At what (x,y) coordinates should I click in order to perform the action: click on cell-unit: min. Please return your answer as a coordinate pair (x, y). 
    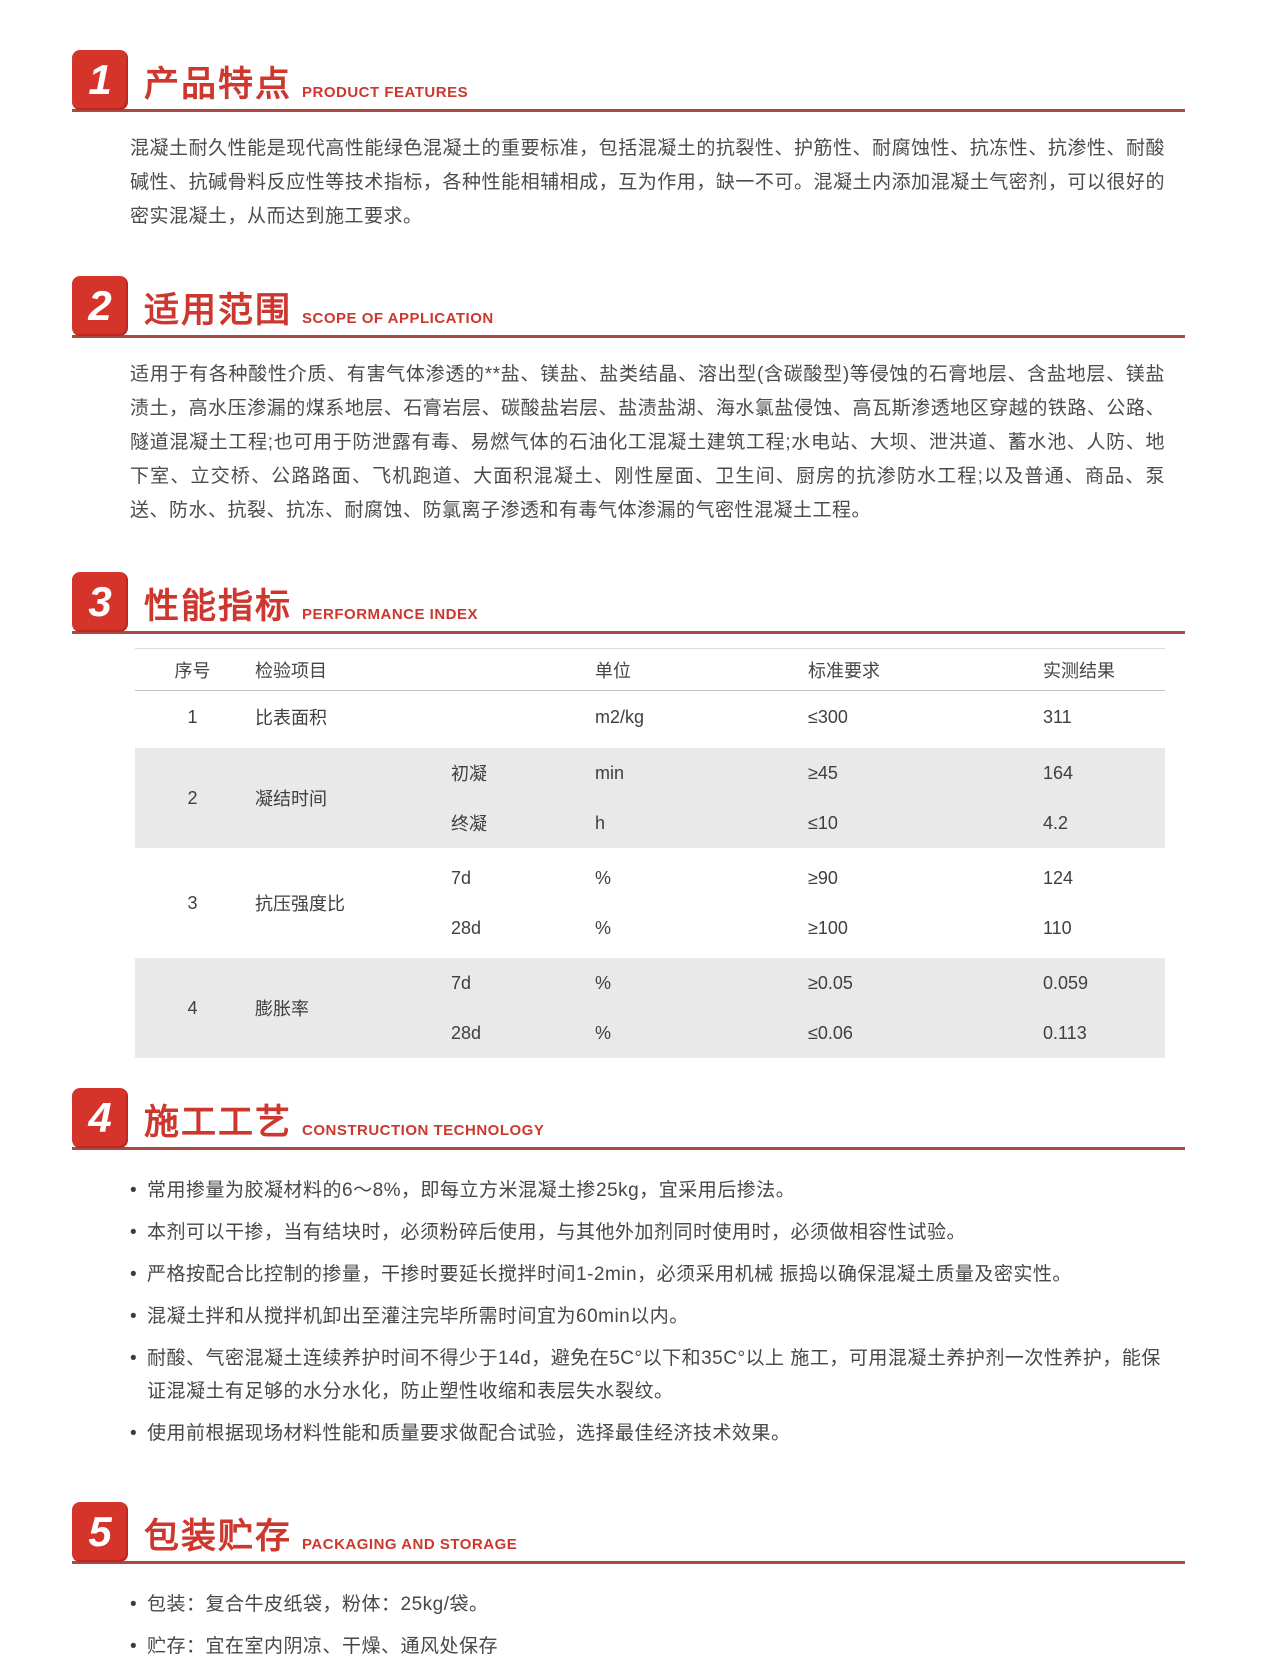
    Looking at the image, I should click on (610, 772).